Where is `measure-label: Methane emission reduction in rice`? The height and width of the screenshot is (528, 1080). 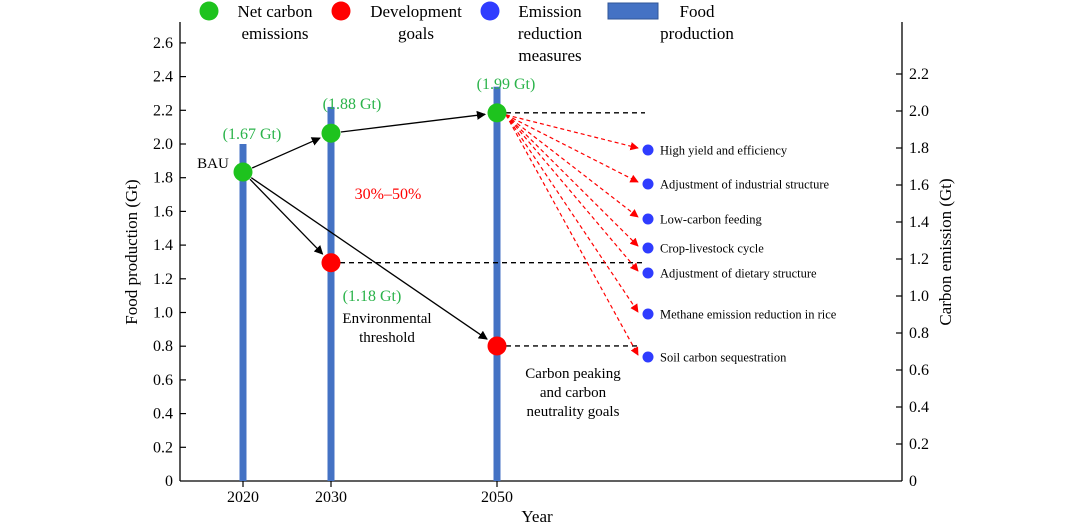
measure-label: Methane emission reduction in rice is located at coordinates (748, 315).